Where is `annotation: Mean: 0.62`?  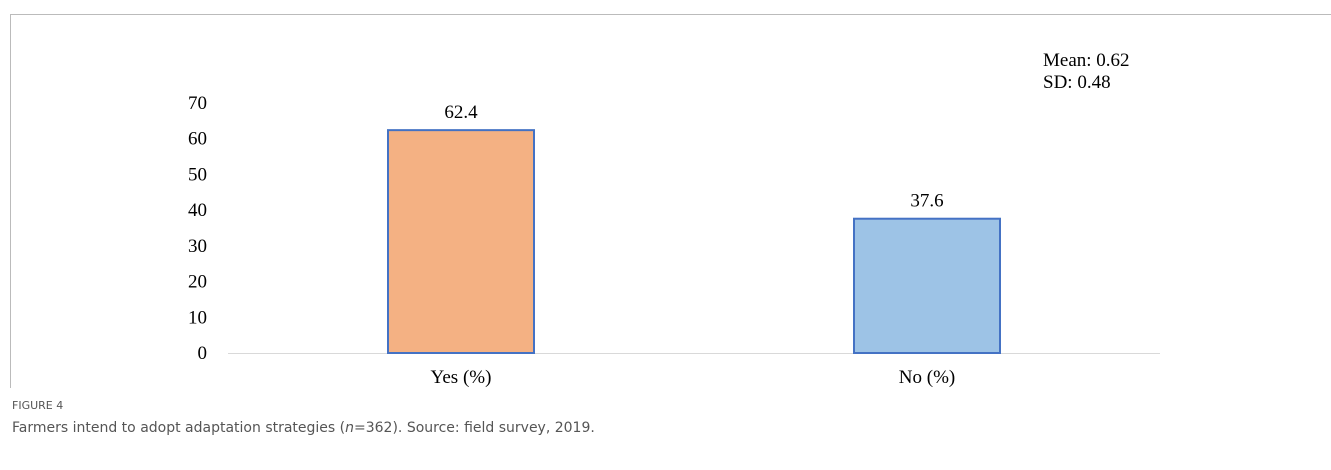
annotation: Mean: 0.62 is located at coordinates (1086, 60).